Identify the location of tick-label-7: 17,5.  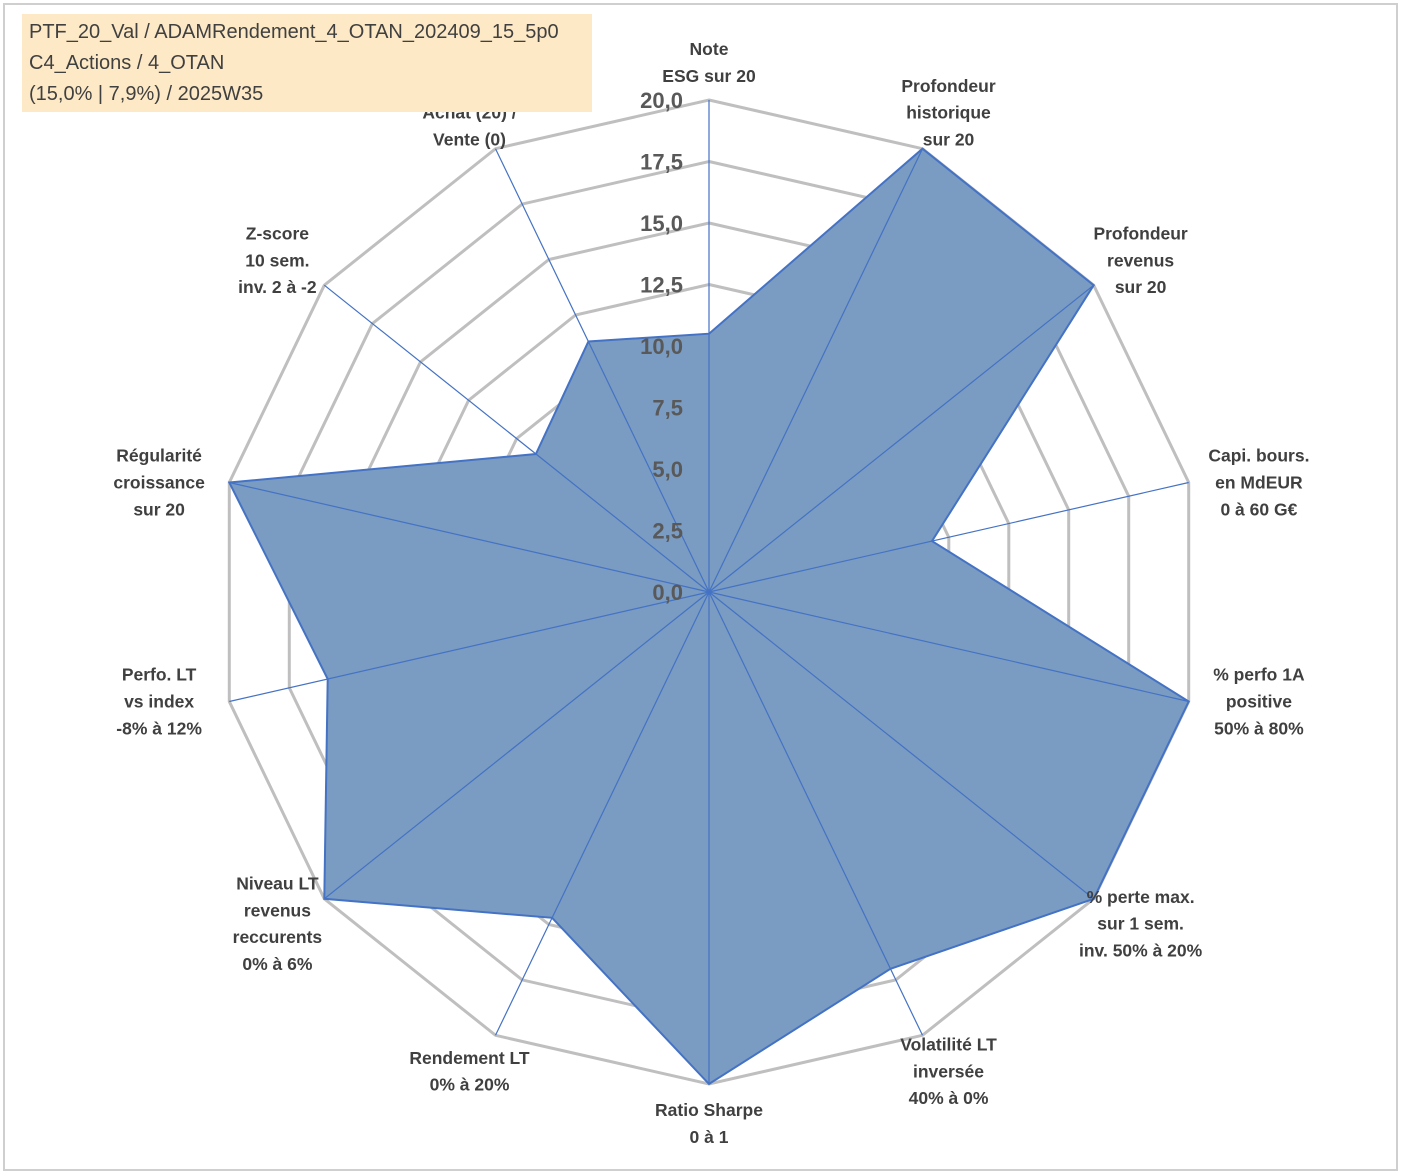
(661, 162).